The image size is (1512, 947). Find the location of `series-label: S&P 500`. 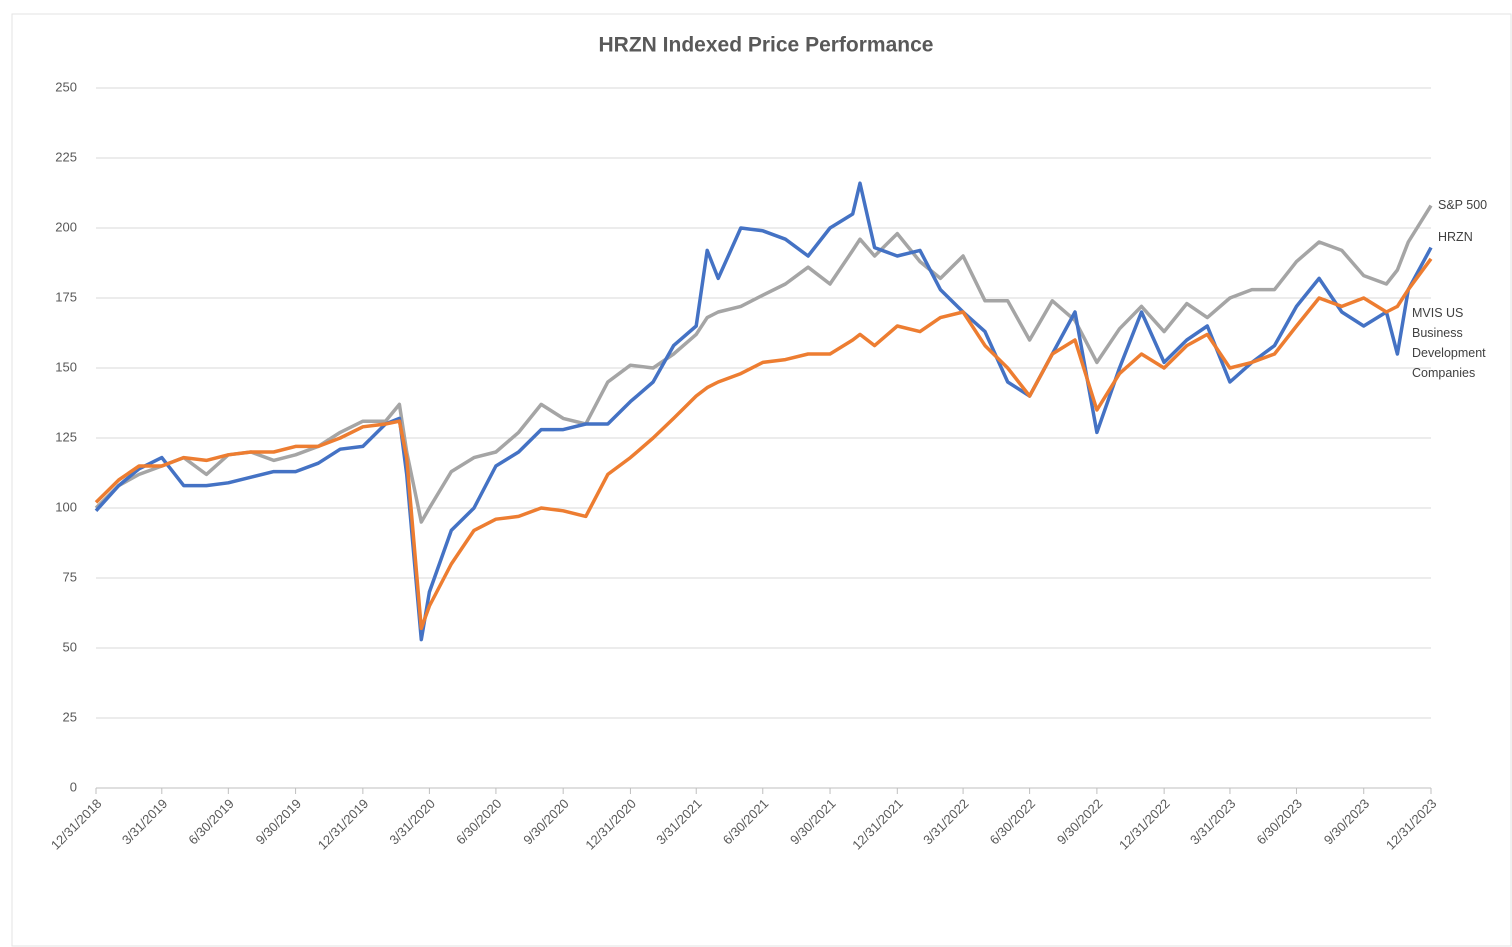

series-label: S&P 500 is located at coordinates (1463, 205).